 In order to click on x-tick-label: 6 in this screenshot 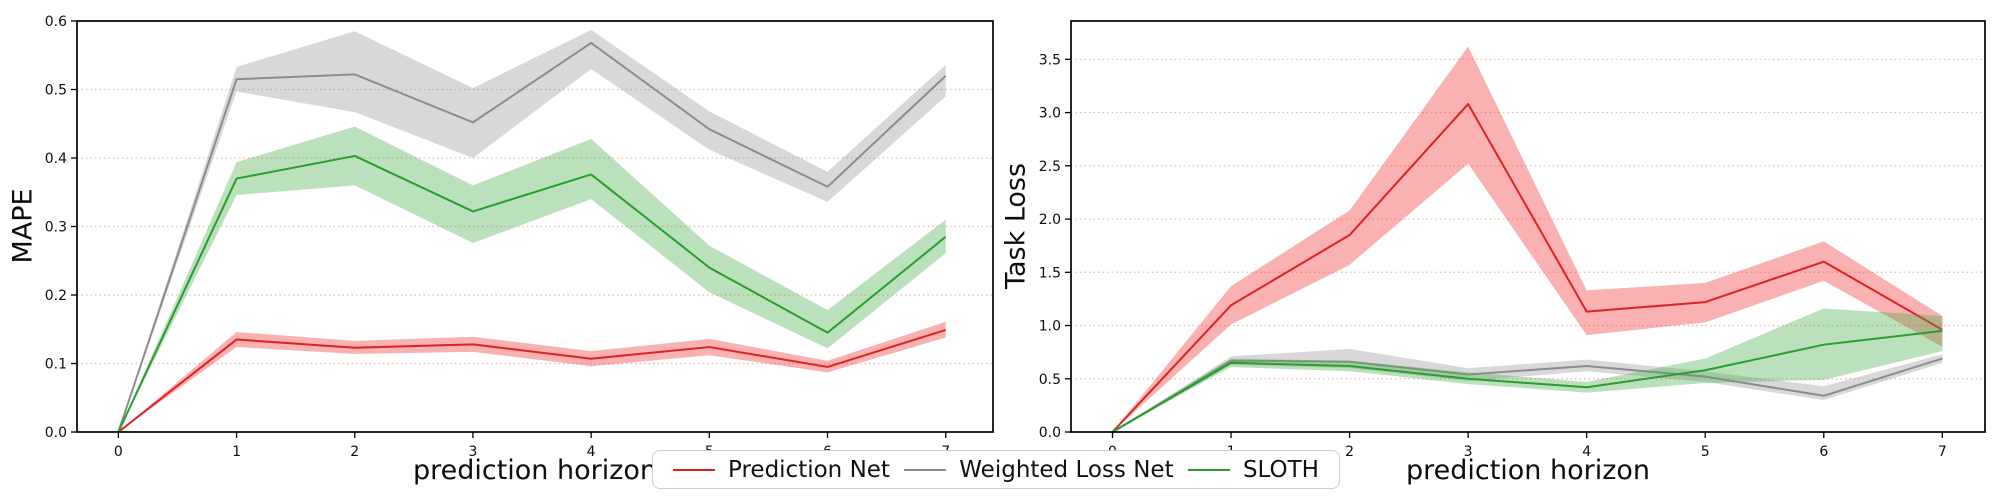, I will do `click(1823, 452)`.